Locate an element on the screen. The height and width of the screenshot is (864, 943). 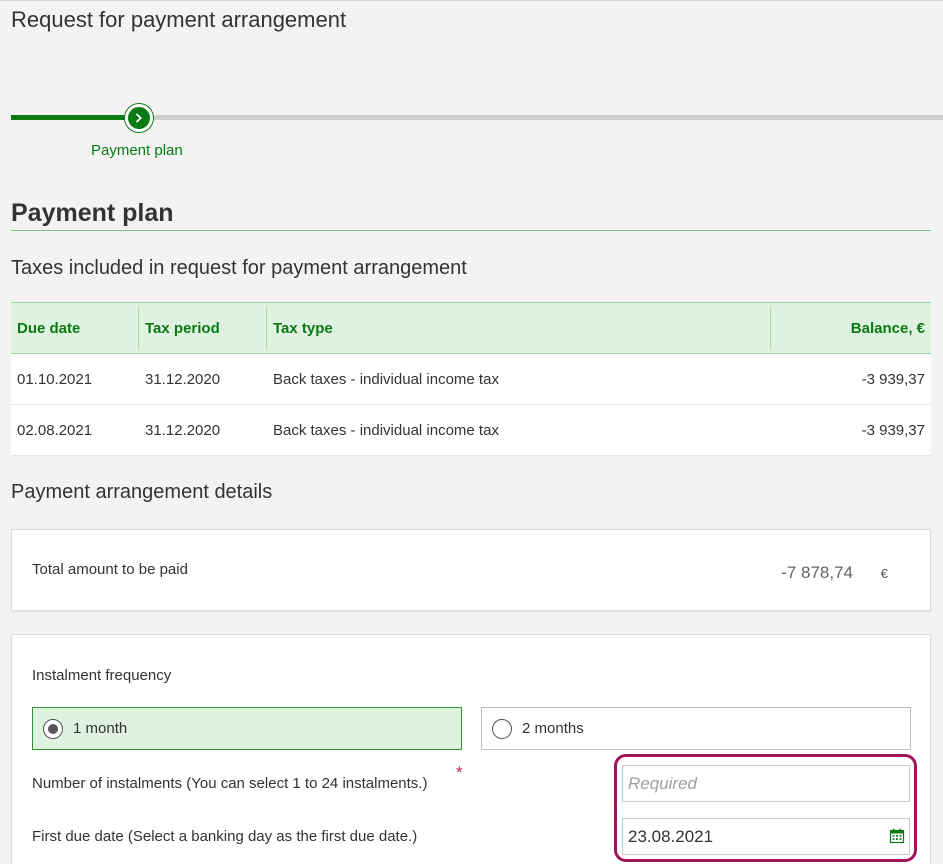
column-header-tax-type: Tax type is located at coordinates (519, 328).